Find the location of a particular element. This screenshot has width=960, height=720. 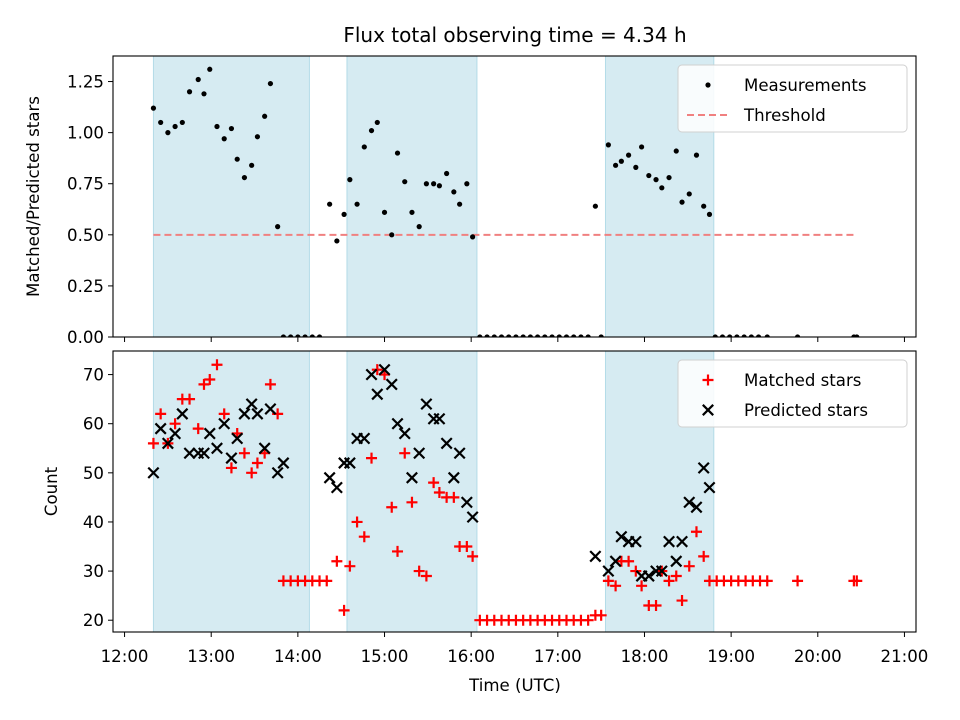

legend: Matched stars Predicted stars is located at coordinates (792, 393).